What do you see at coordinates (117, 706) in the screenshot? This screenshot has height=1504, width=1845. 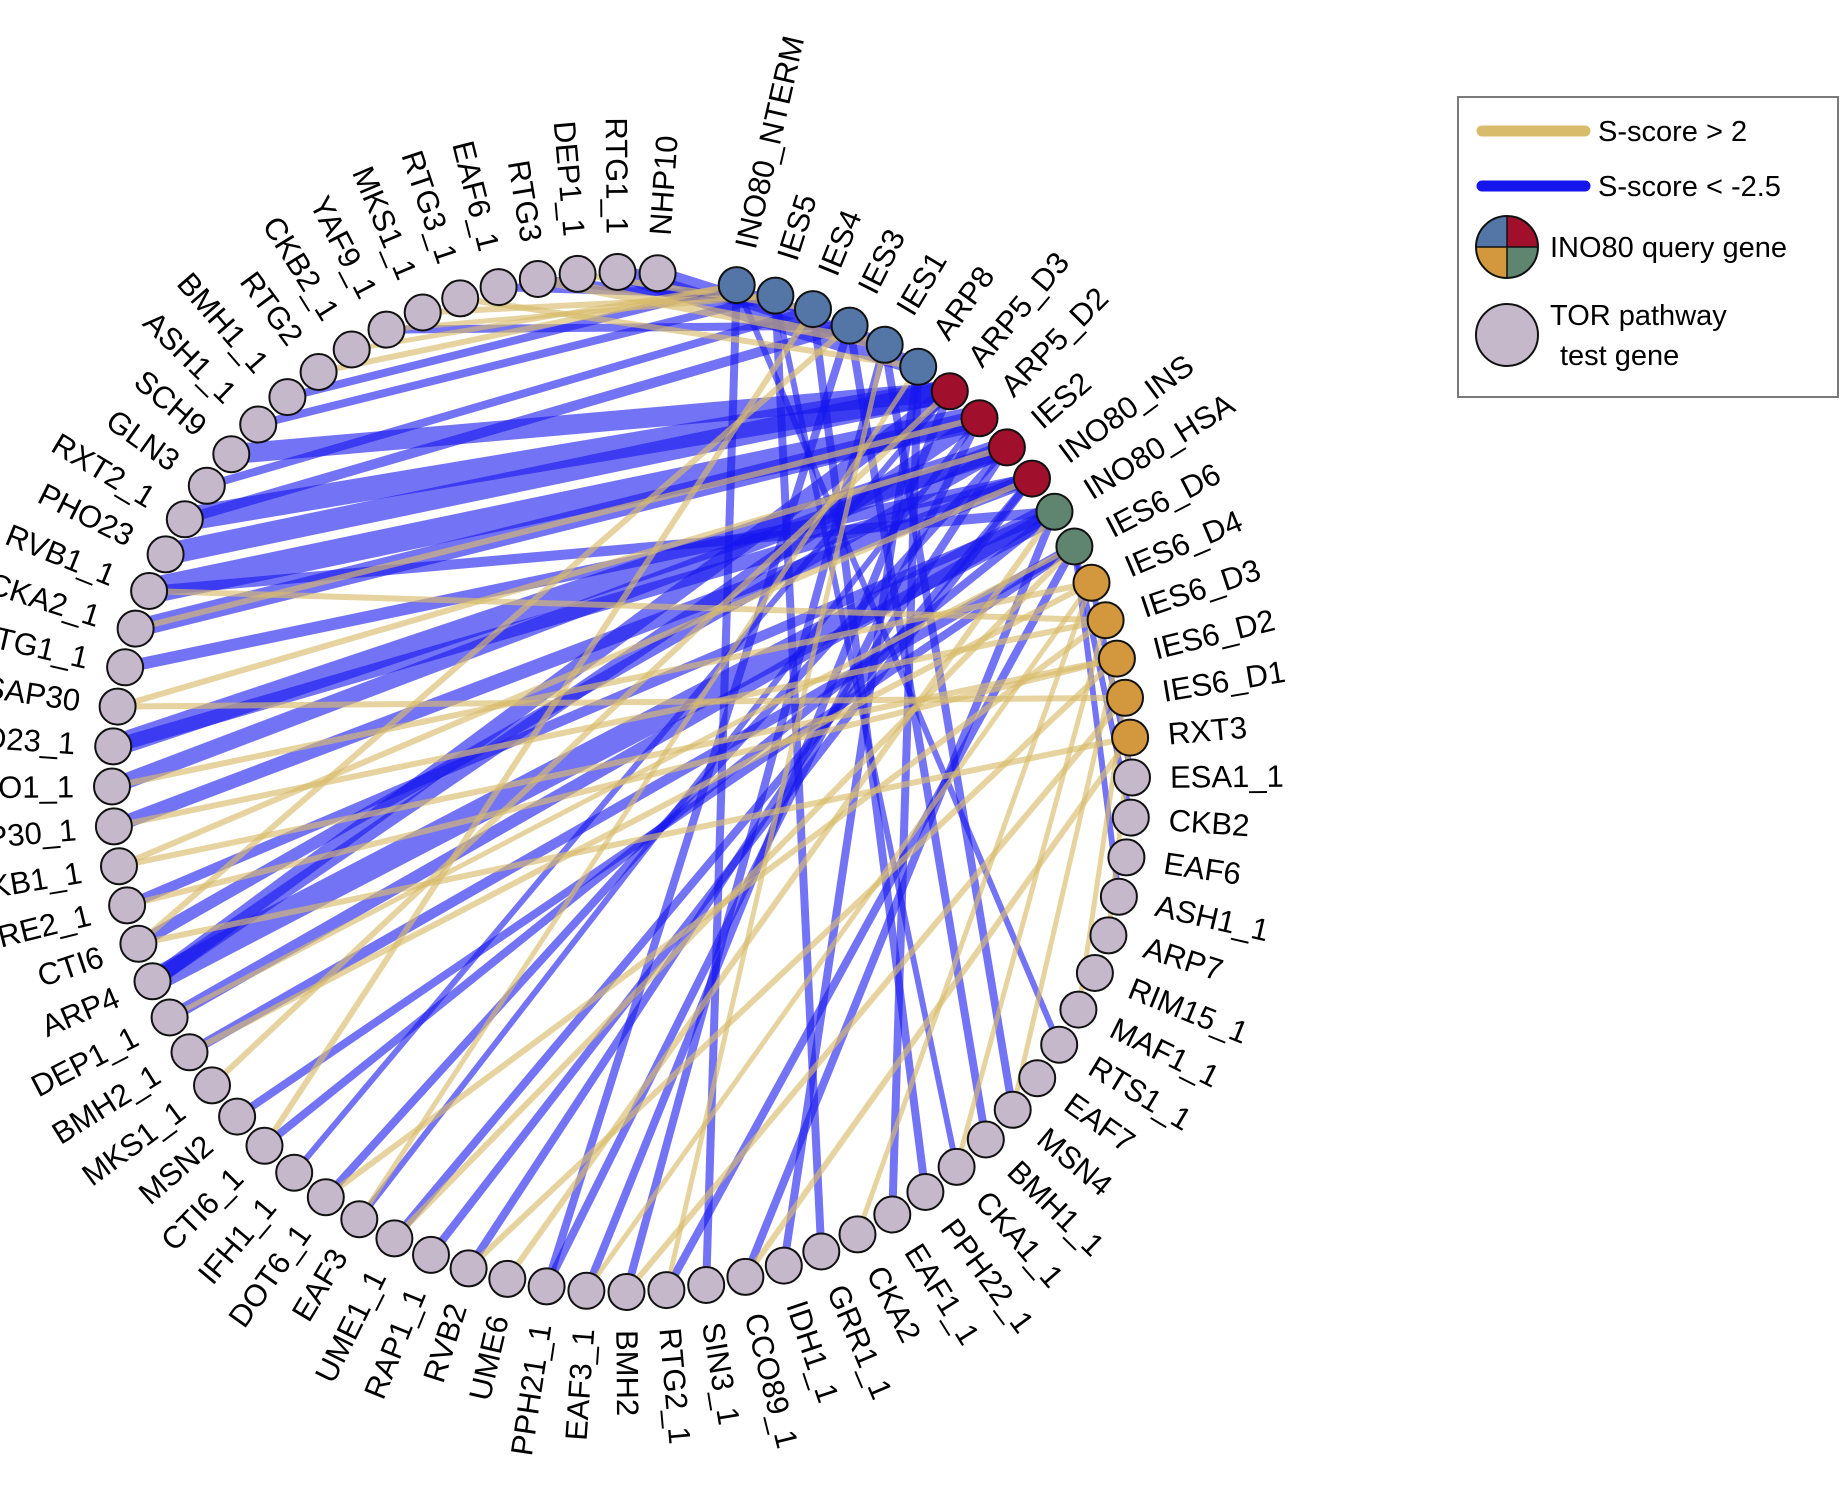 I see `test-gene-node-sap30` at bounding box center [117, 706].